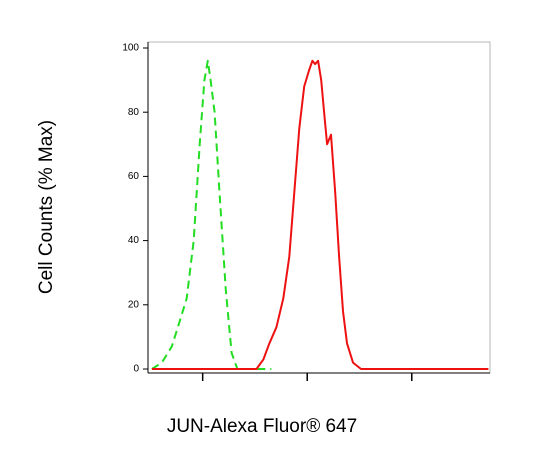 The height and width of the screenshot is (453, 535). Describe the element at coordinates (46, 207) in the screenshot. I see `y-axis-label: Cell Counts (% Max)` at that location.